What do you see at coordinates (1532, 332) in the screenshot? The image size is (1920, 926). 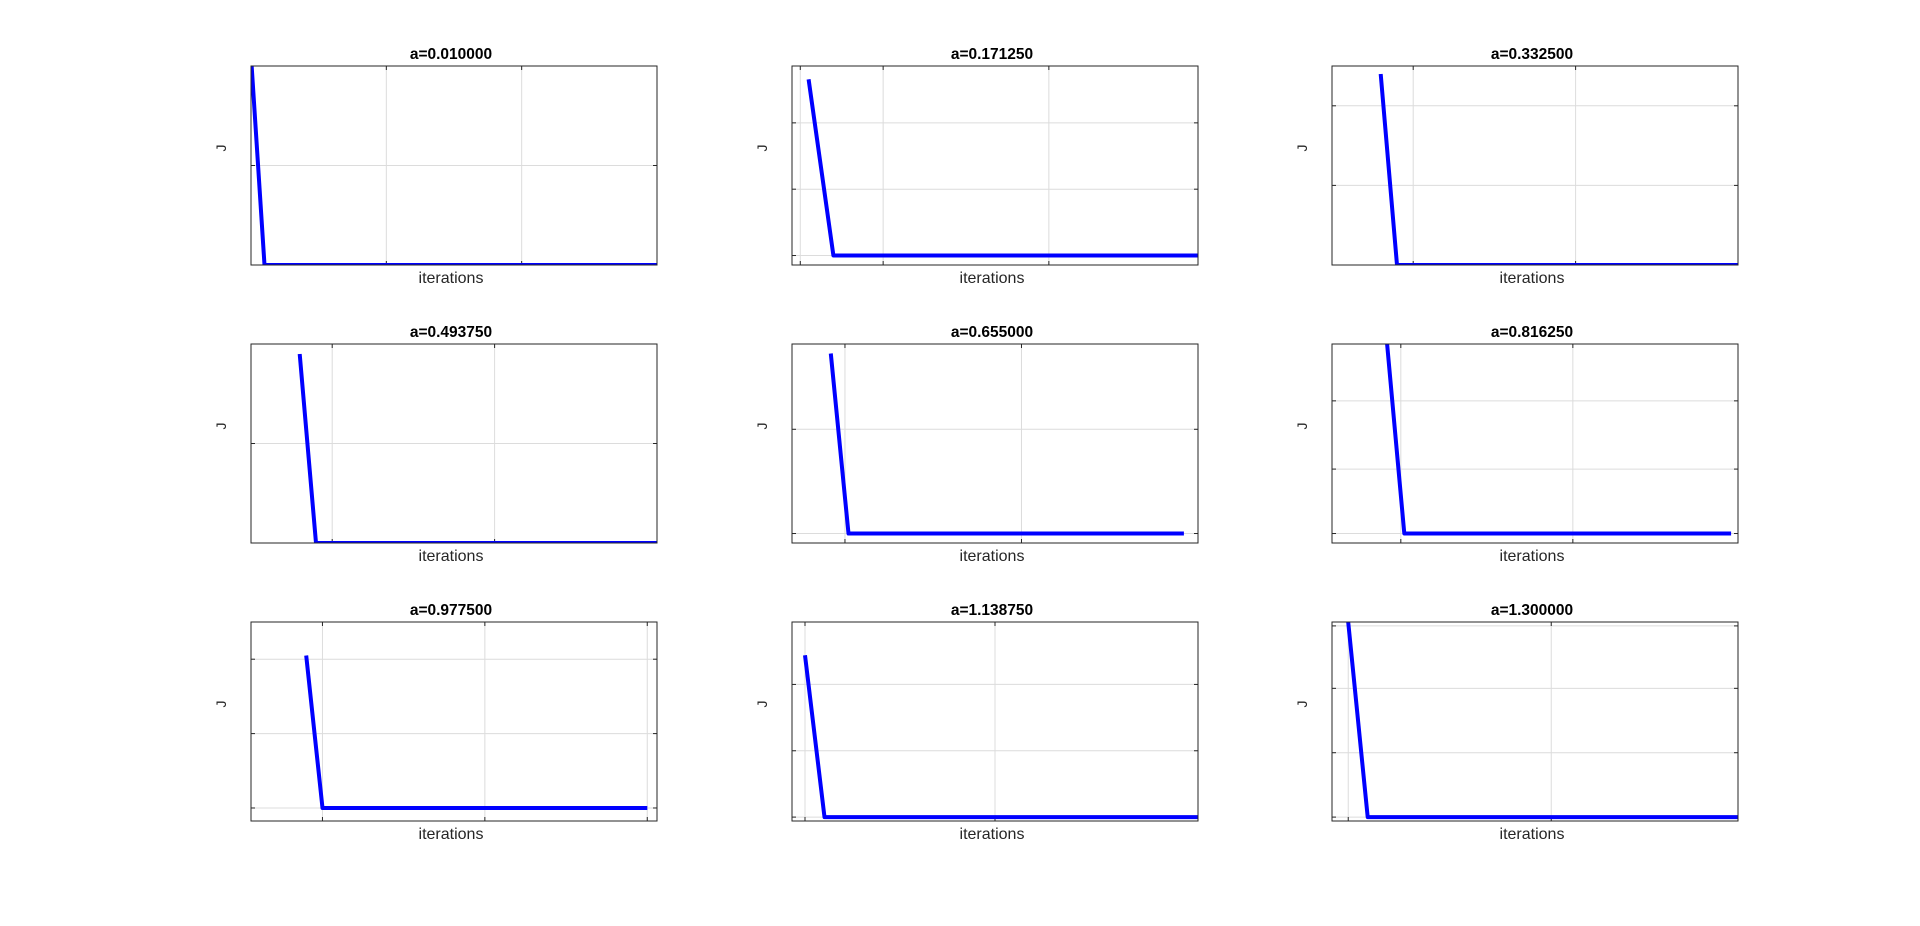 I see `subplot-title: a=0.816250` at bounding box center [1532, 332].